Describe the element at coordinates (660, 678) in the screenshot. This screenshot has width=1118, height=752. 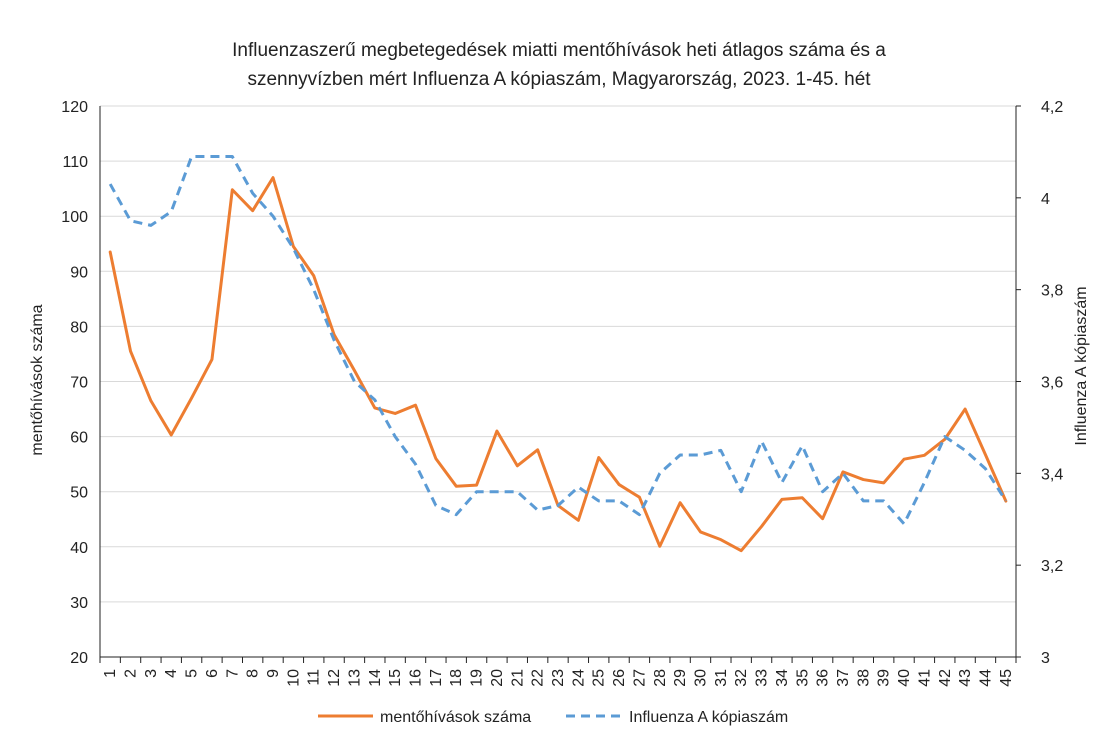
I see `x-tick-label: 28` at that location.